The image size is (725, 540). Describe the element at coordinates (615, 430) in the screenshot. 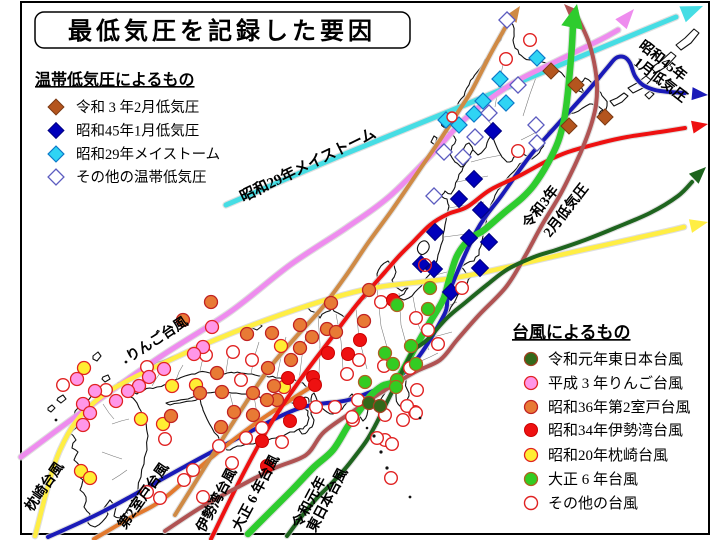

I see `svg-text: 昭和34年伊勢湾台風` at that location.